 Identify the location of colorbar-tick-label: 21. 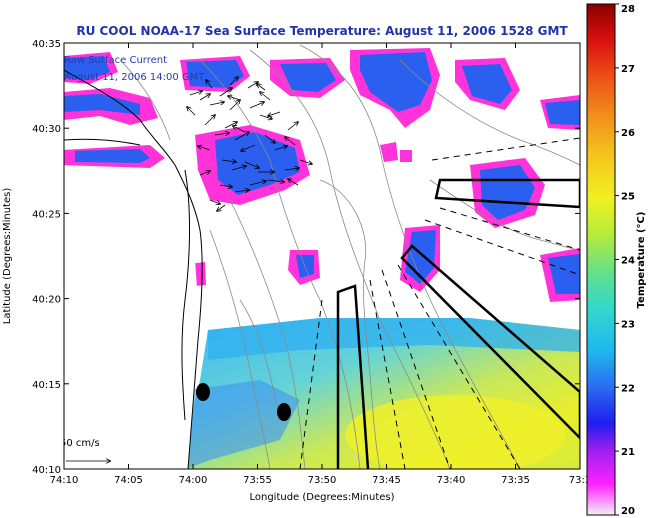
(628, 452).